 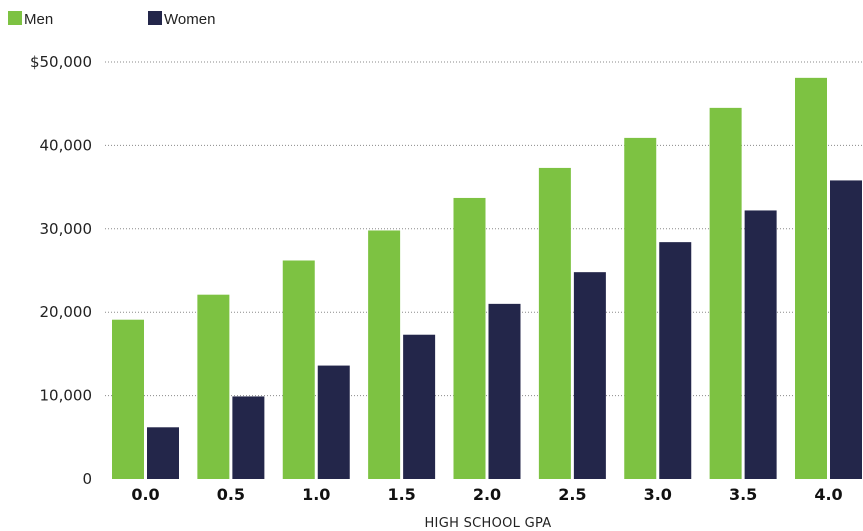 What do you see at coordinates (87, 479) in the screenshot?
I see `y-tick-label: 0` at bounding box center [87, 479].